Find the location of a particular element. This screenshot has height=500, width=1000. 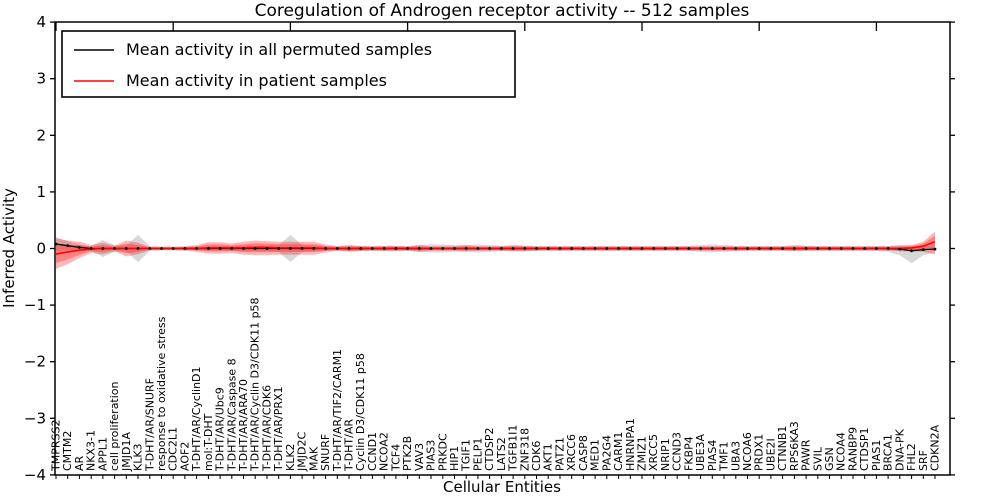

x-tick-label: PAWR is located at coordinates (806, 455).